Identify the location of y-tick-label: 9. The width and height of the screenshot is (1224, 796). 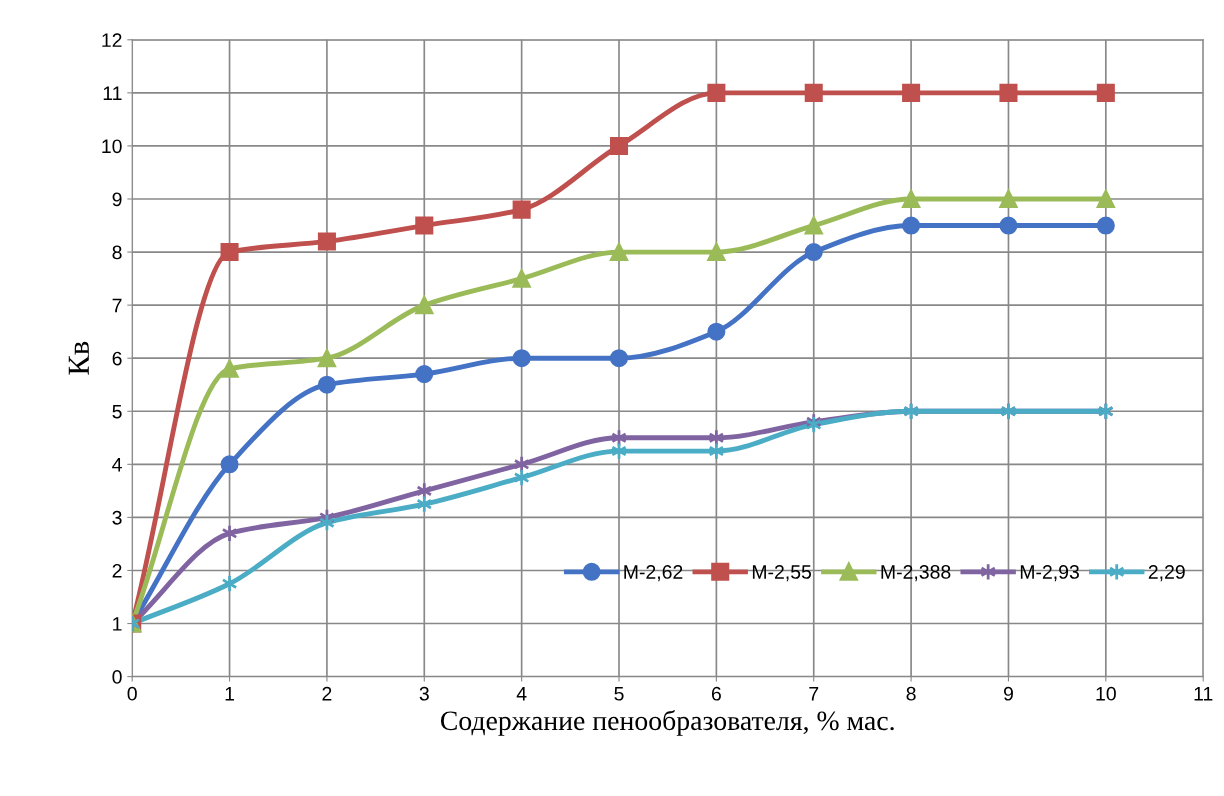
(117, 199).